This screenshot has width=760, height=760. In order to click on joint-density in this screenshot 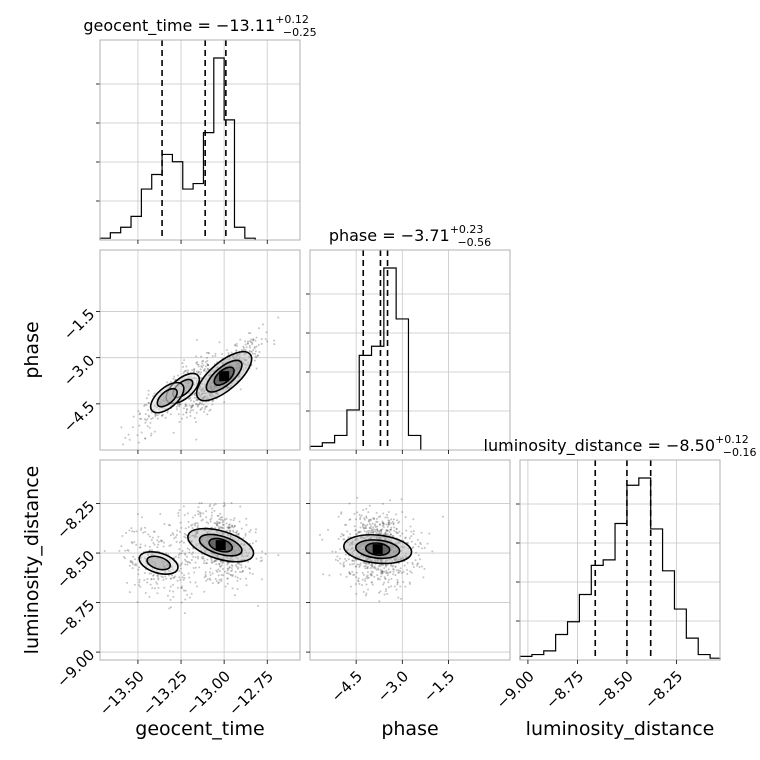, I will do `click(381, 549)`.